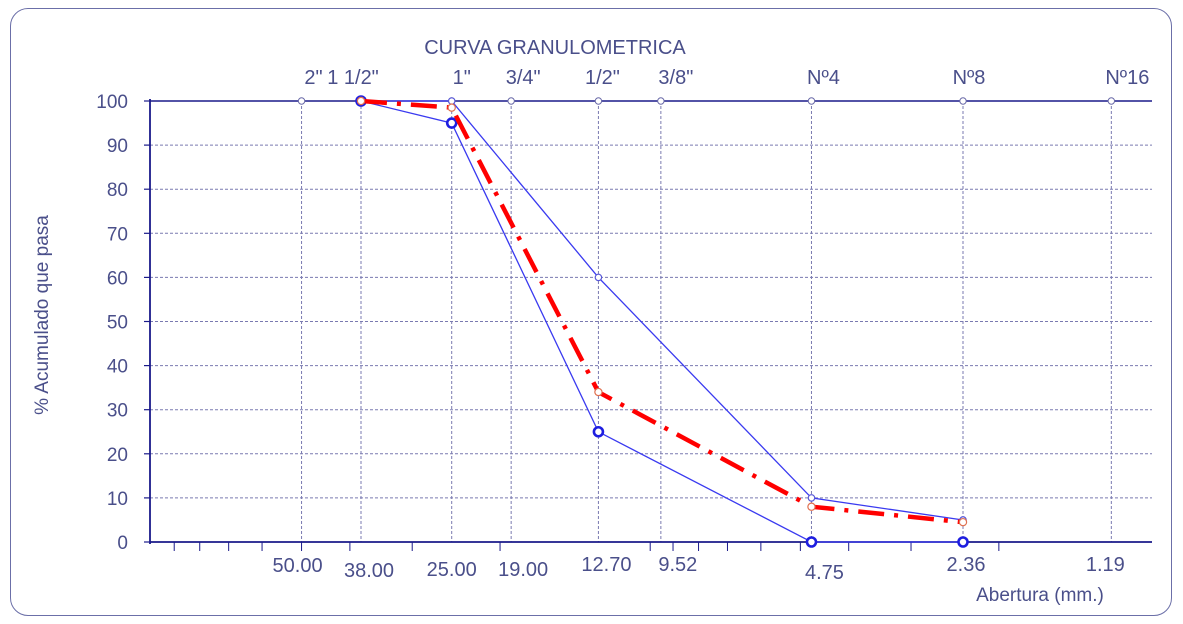 This screenshot has width=1183, height=624. What do you see at coordinates (117, 146) in the screenshot?
I see `y-tick-label: 90` at bounding box center [117, 146].